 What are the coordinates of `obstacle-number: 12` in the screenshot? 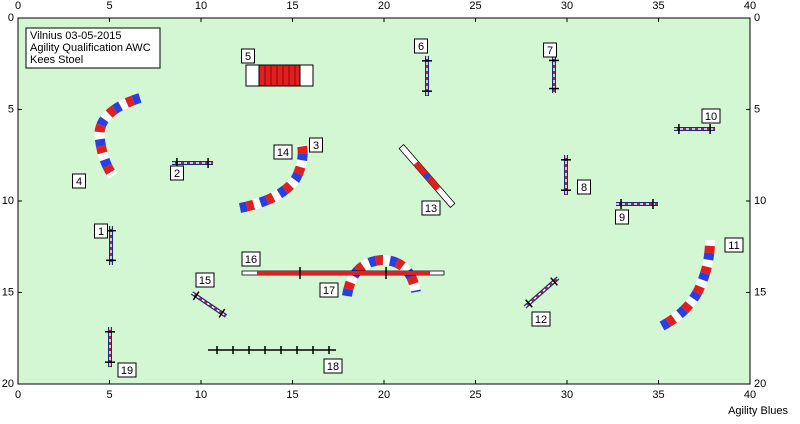 It's located at (541, 320).